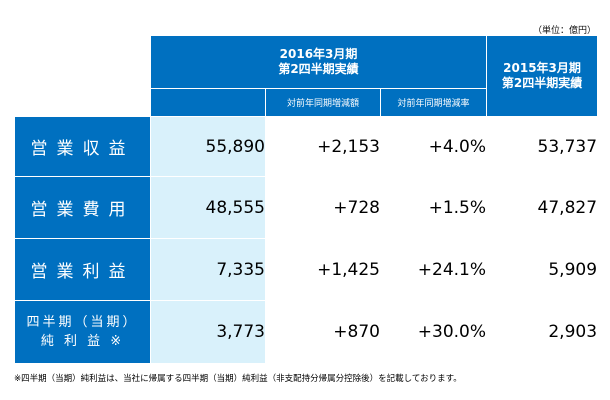 The image size is (610, 400). What do you see at coordinates (323, 332) in the screenshot?
I see `yoy-amount-value: +870` at bounding box center [323, 332].